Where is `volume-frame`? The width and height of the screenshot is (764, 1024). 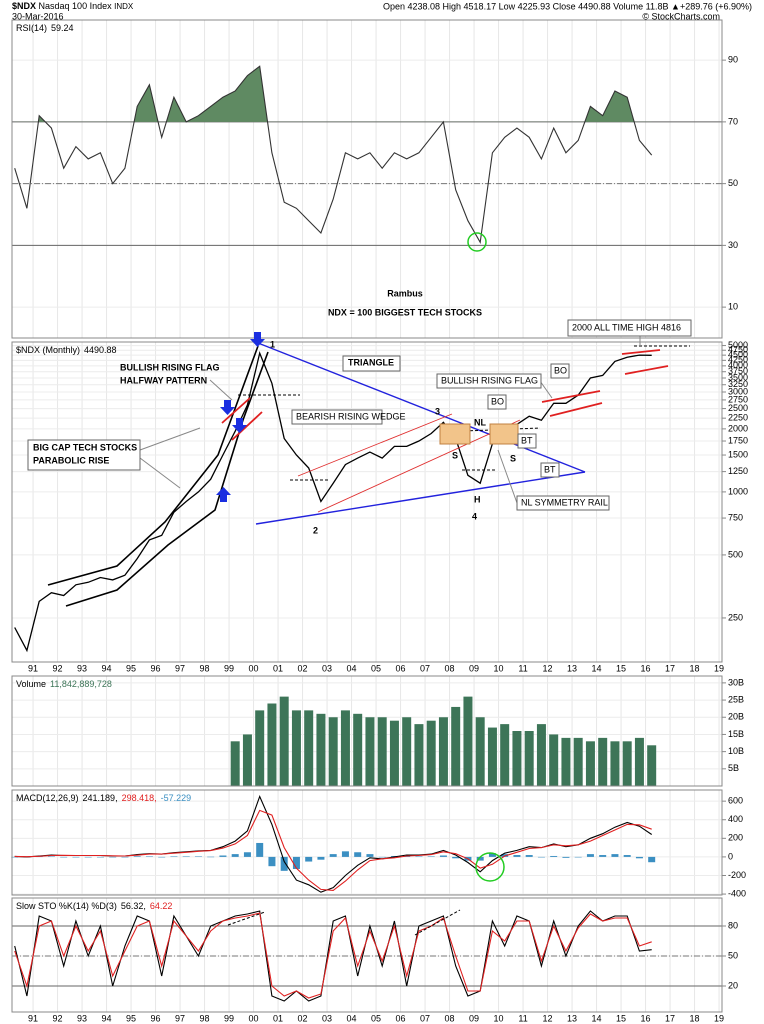 volume-frame is located at coordinates (367, 731).